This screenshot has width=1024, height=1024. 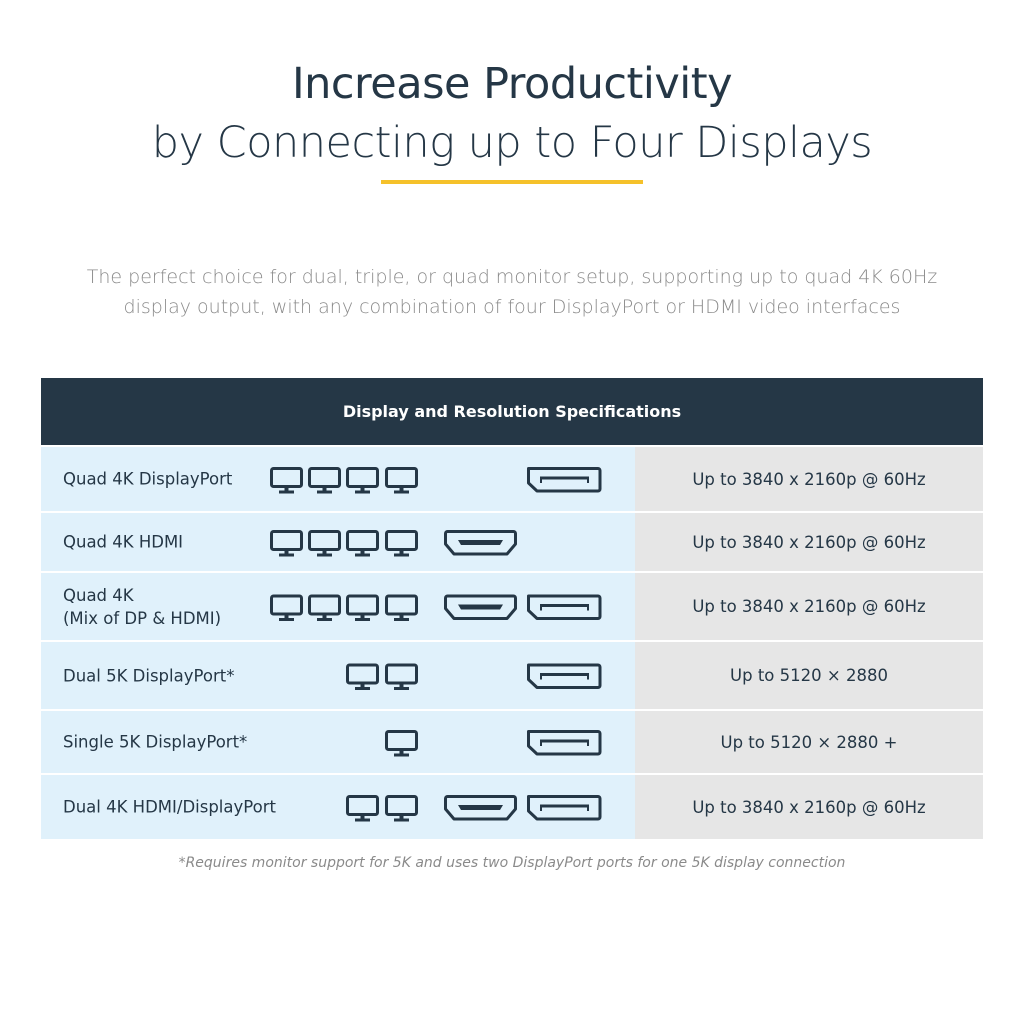 I want to click on row-config-cell: Quad 4K (Mix of DP & HDMI), so click(x=338, y=606).